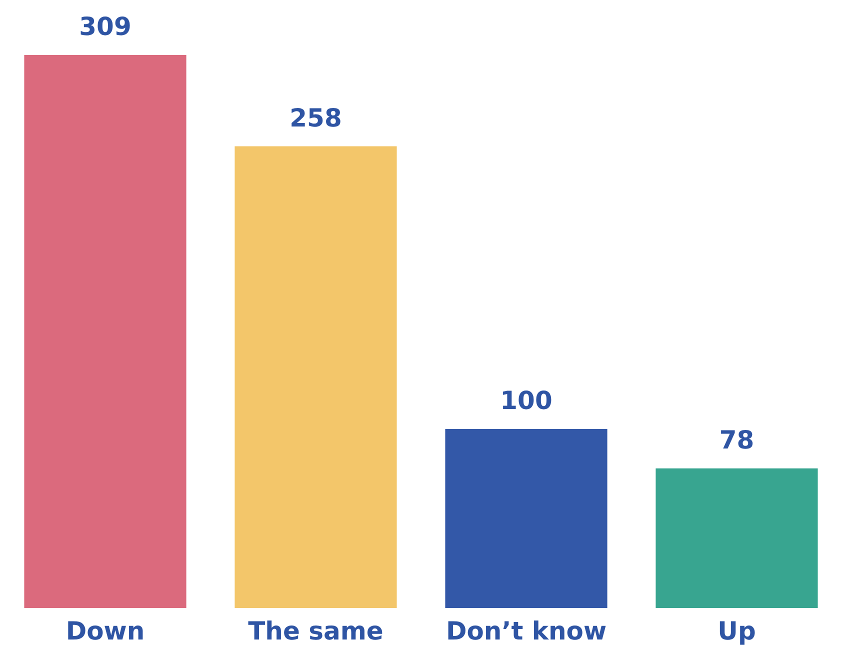 The height and width of the screenshot is (658, 842). What do you see at coordinates (526, 631) in the screenshot?
I see `x-tick-label: Don’t know` at bounding box center [526, 631].